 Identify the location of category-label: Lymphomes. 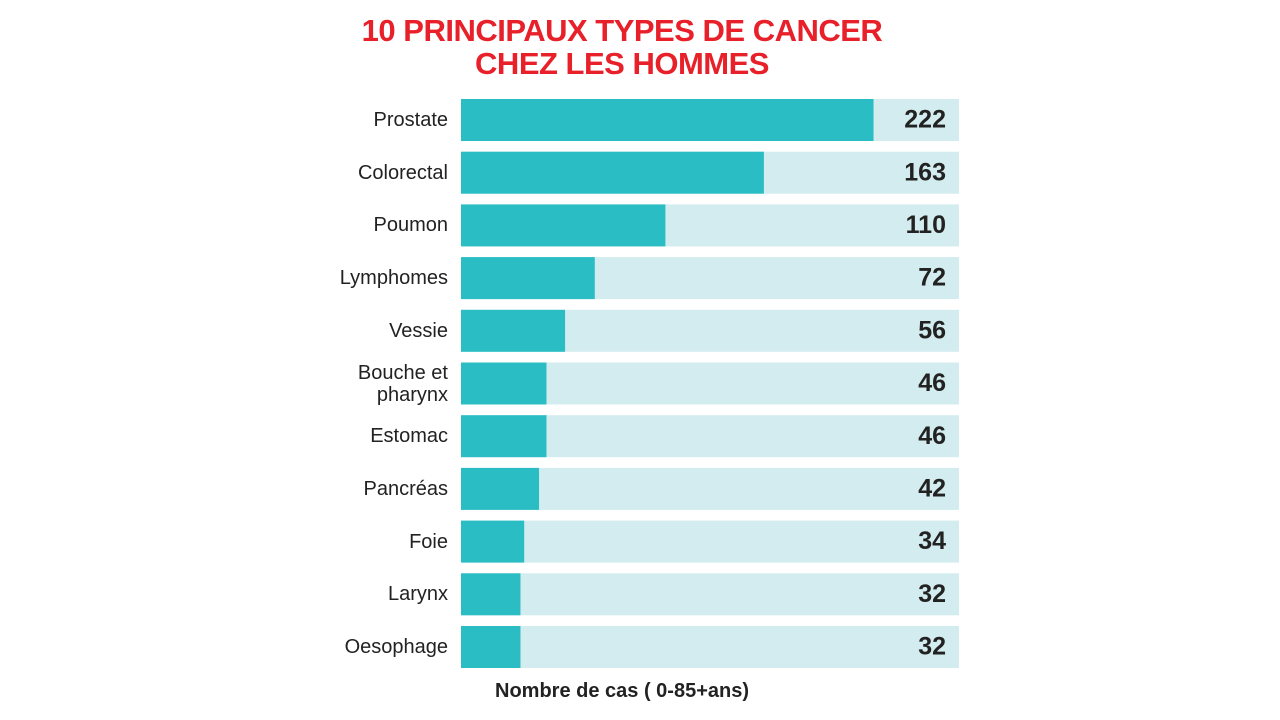
(393, 278).